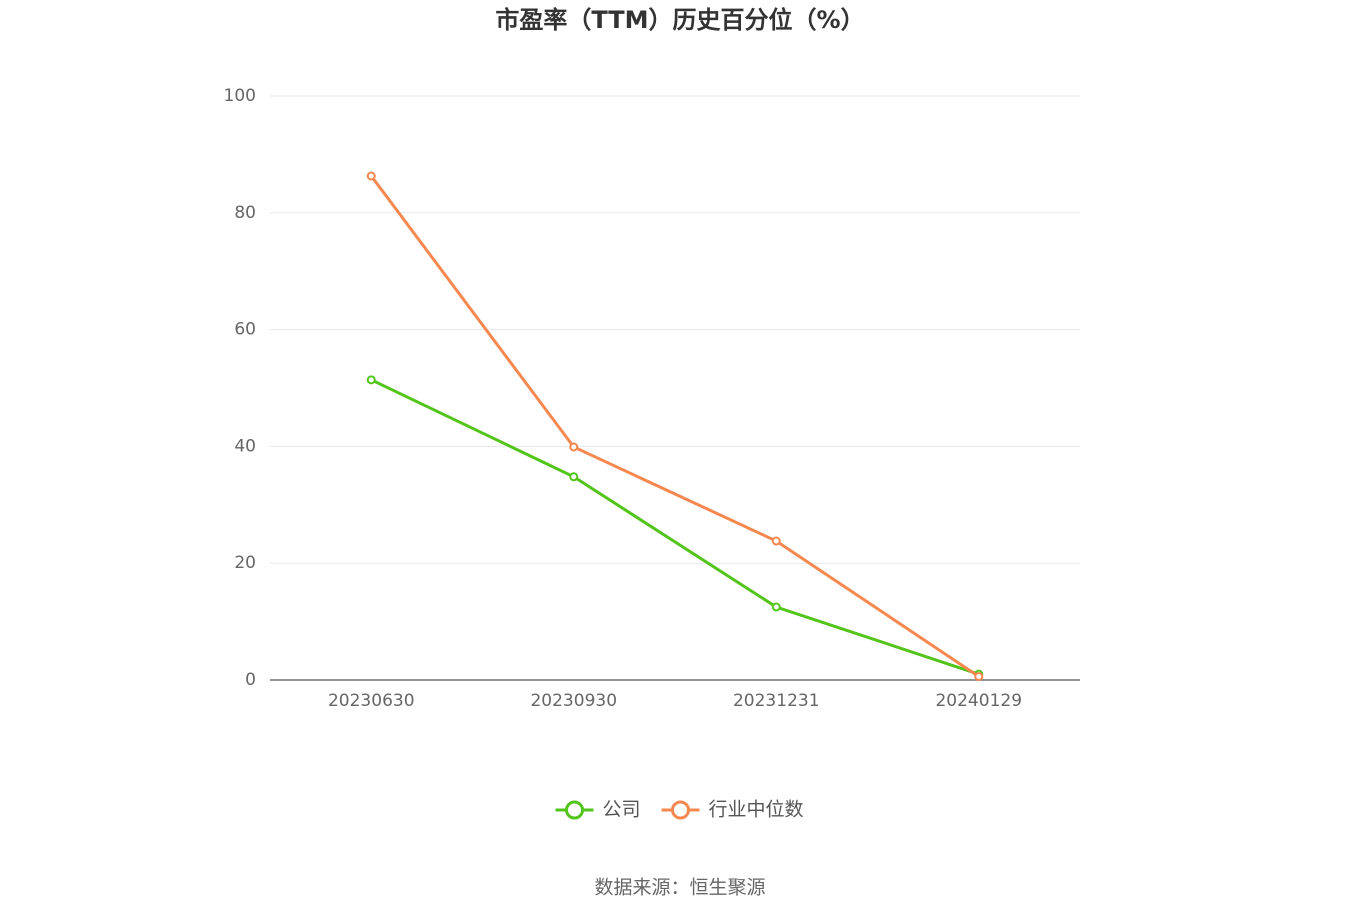 Image resolution: width=1360 pixels, height=920 pixels. What do you see at coordinates (245, 213) in the screenshot?
I see `y-tick-label: 80` at bounding box center [245, 213].